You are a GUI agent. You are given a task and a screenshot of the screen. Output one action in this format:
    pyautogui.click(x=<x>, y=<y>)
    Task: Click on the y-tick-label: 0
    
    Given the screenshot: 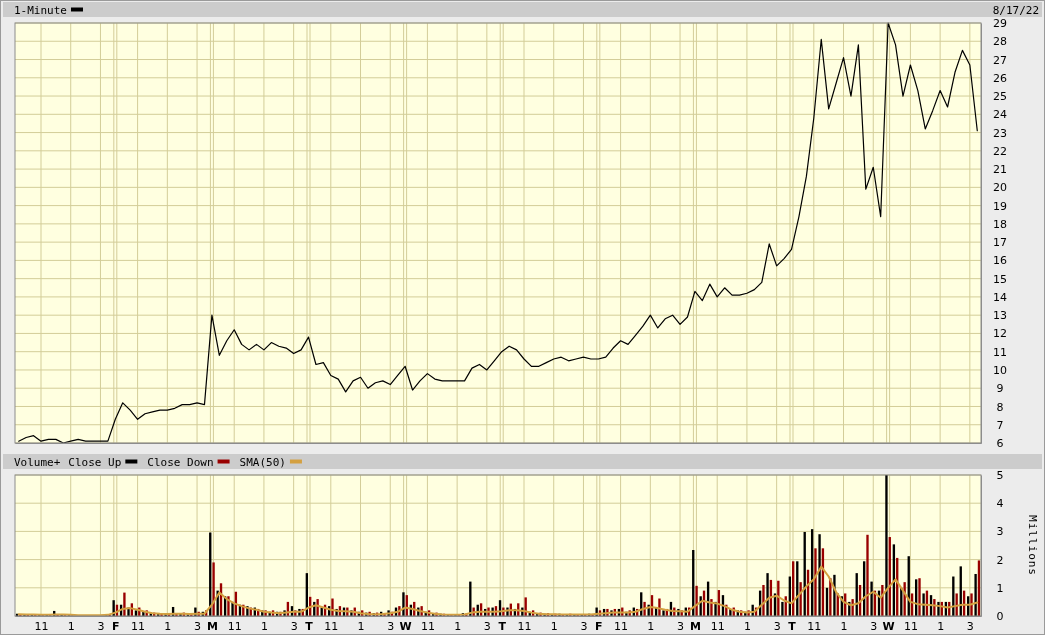 What is the action you would take?
    pyautogui.click(x=1000, y=617)
    